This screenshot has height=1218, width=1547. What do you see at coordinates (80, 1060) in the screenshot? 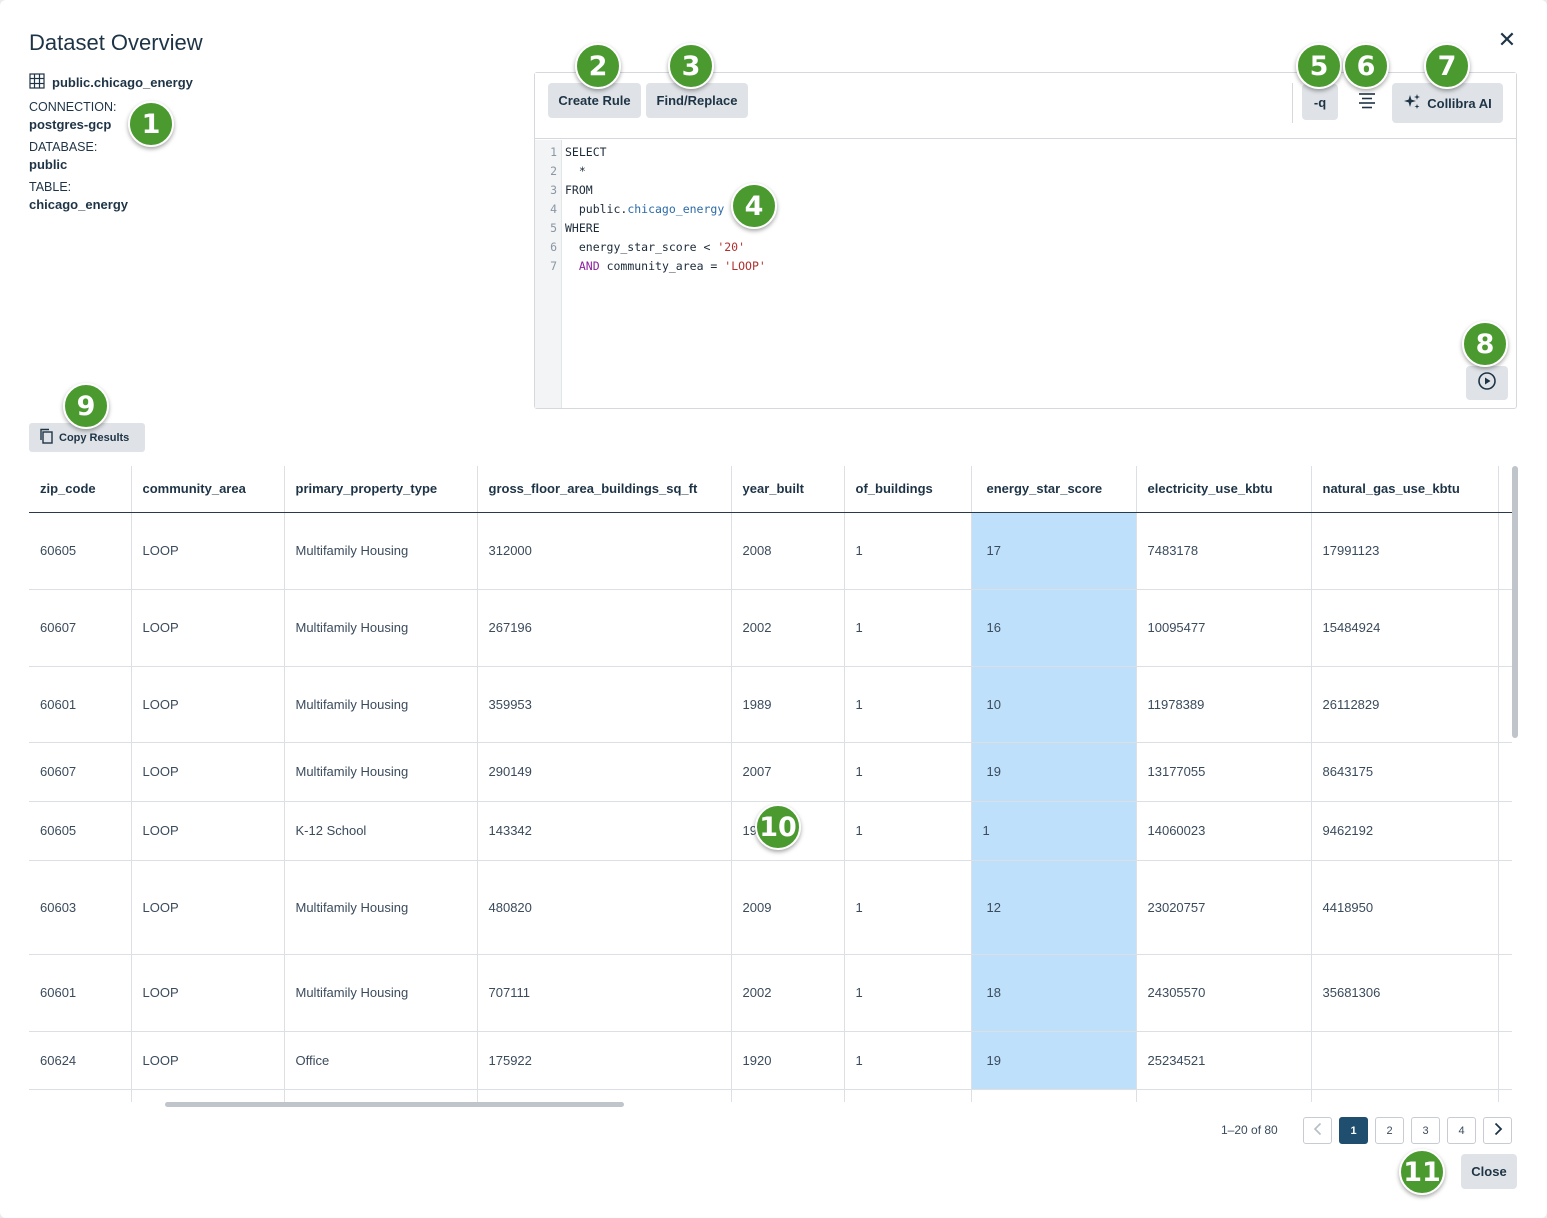
I see `cell: 60624` at bounding box center [80, 1060].